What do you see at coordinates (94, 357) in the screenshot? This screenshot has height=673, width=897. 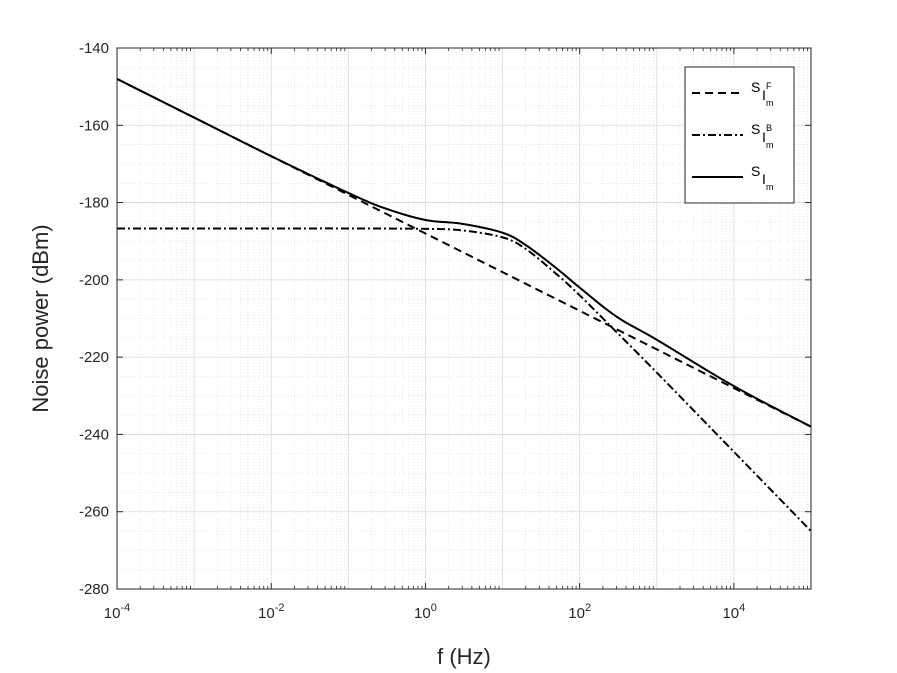 I see `y-tick-label: -220` at bounding box center [94, 357].